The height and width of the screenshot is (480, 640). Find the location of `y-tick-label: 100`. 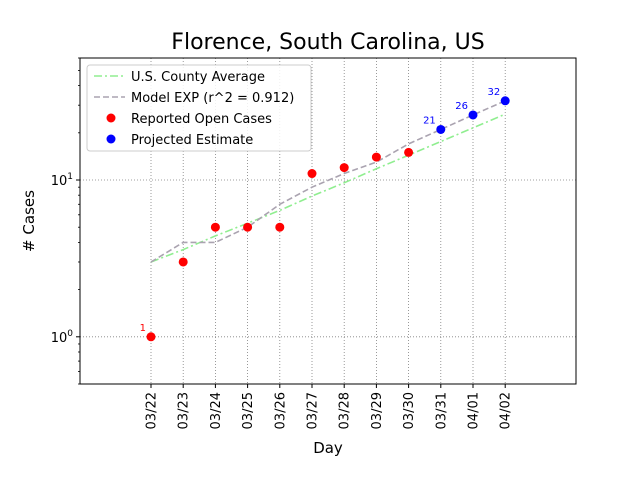

y-tick-label: 100 is located at coordinates (62, 337).